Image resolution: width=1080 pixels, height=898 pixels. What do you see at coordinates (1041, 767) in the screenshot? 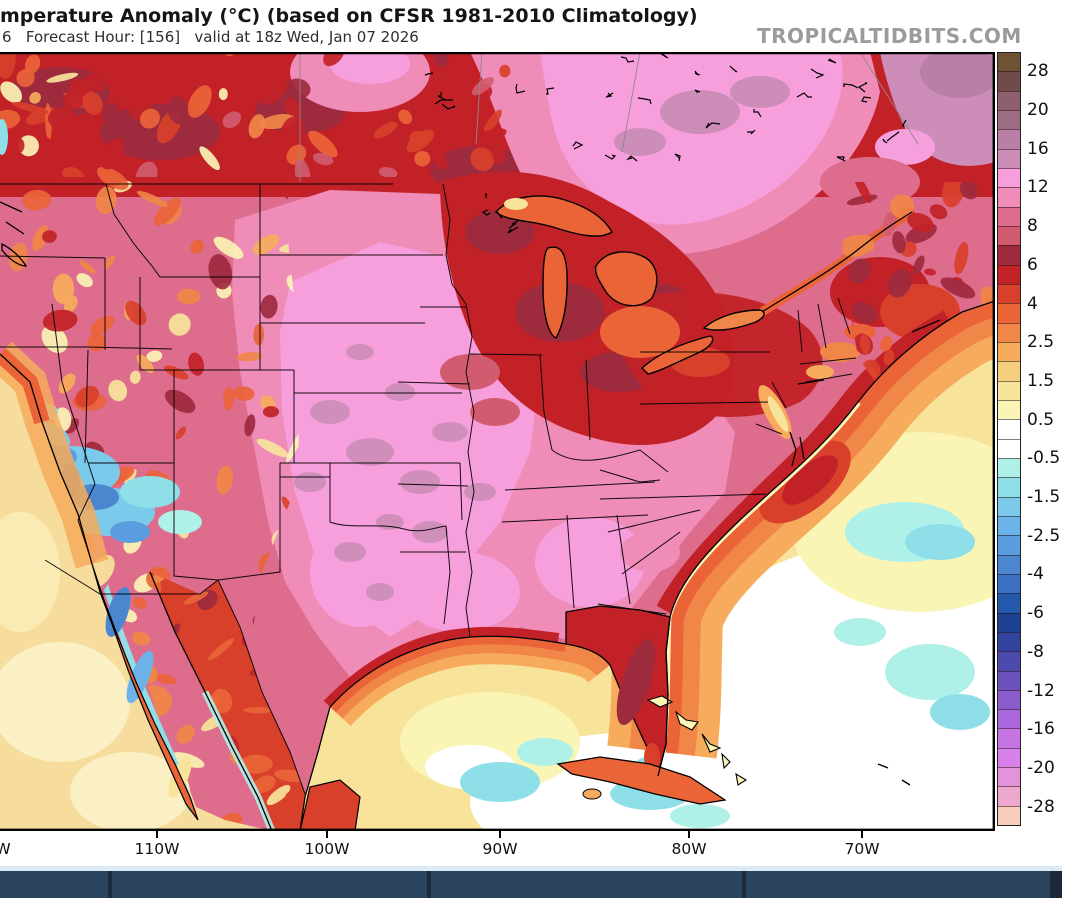
I see `colorbar-tick-label: -20` at bounding box center [1041, 767].